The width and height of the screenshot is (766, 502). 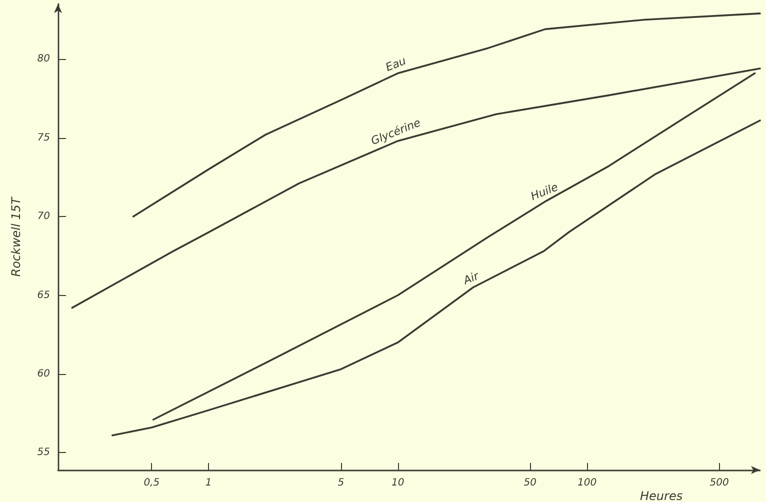 I want to click on y-axis-title: Rockwell 15T, so click(x=16, y=236).